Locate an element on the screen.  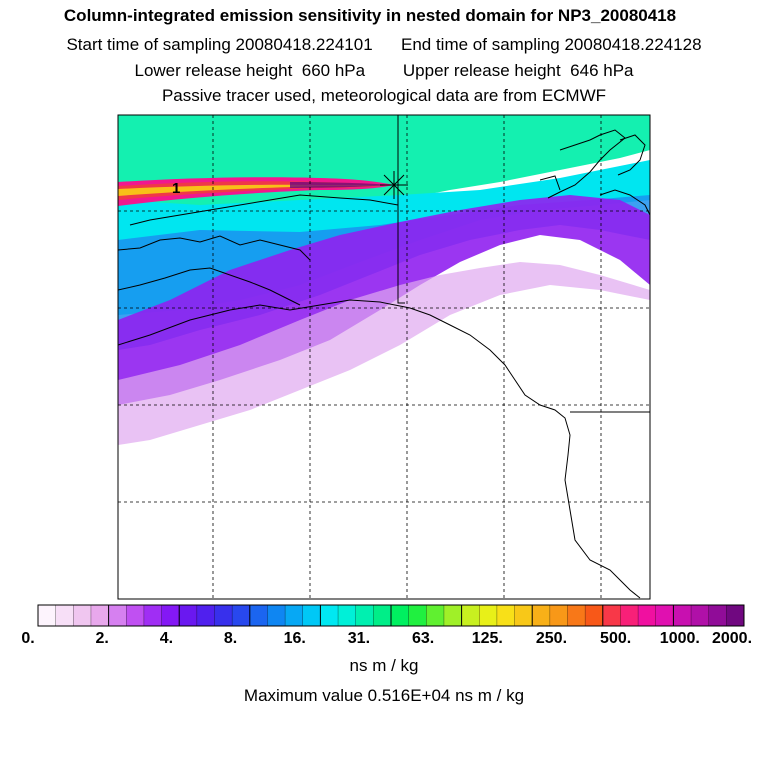
colorbar-tick-label: 1000. is located at coordinates (679, 638).